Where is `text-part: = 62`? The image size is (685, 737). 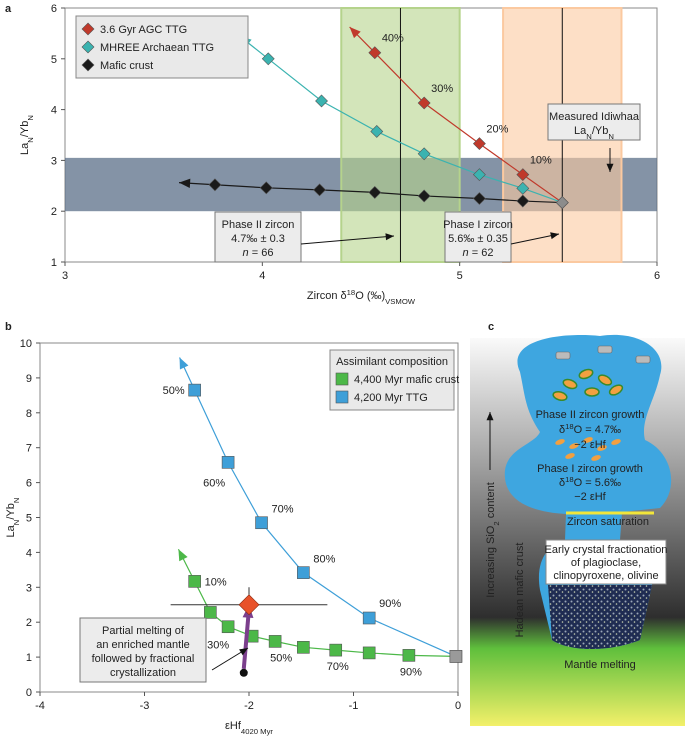 text-part: = 62 is located at coordinates (481, 253).